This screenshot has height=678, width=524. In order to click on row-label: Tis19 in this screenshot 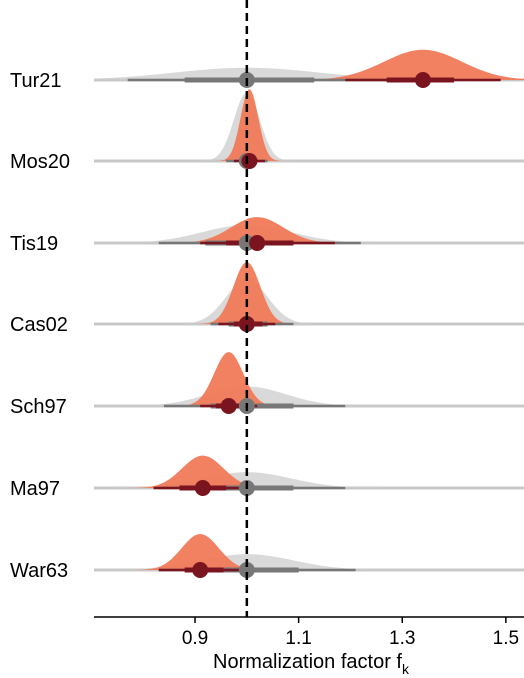, I will do `click(34, 244)`.